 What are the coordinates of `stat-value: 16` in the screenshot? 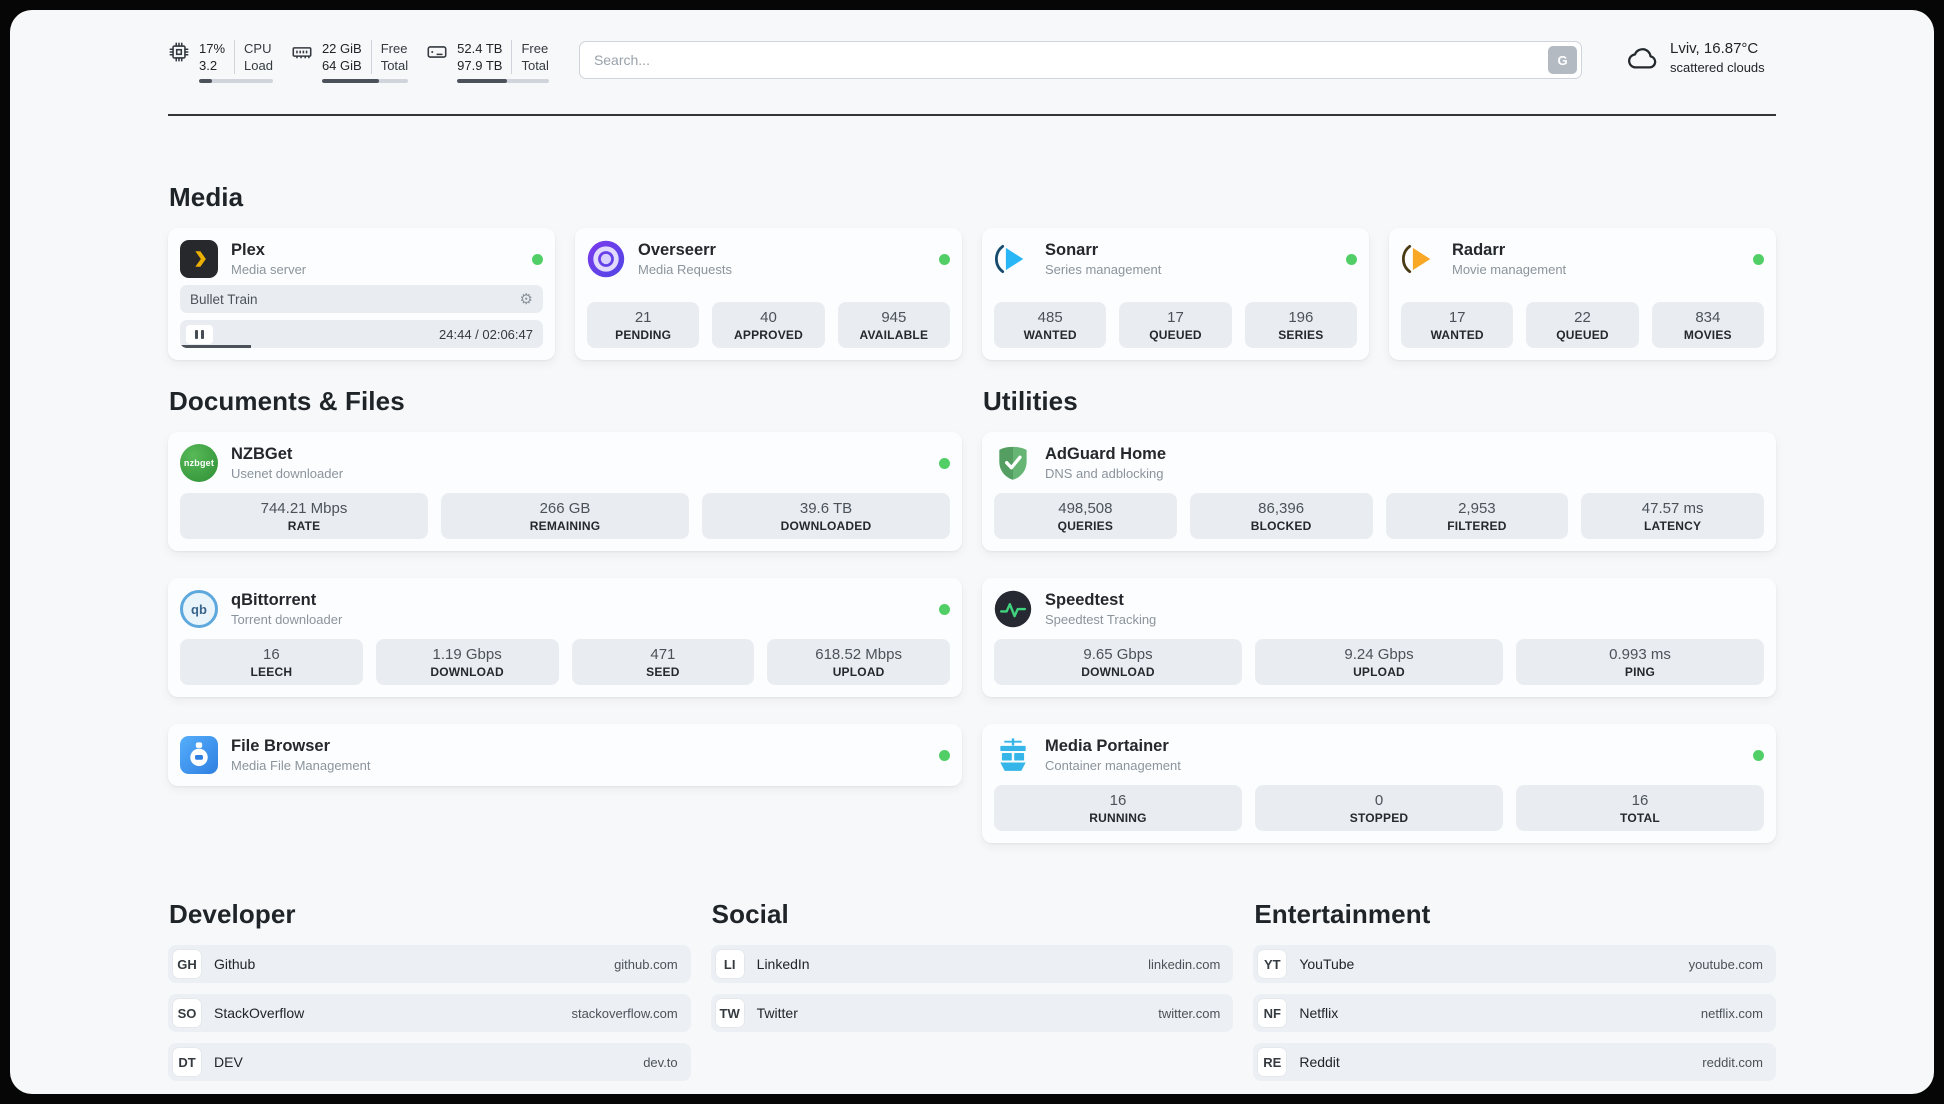 It's located at (1118, 800).